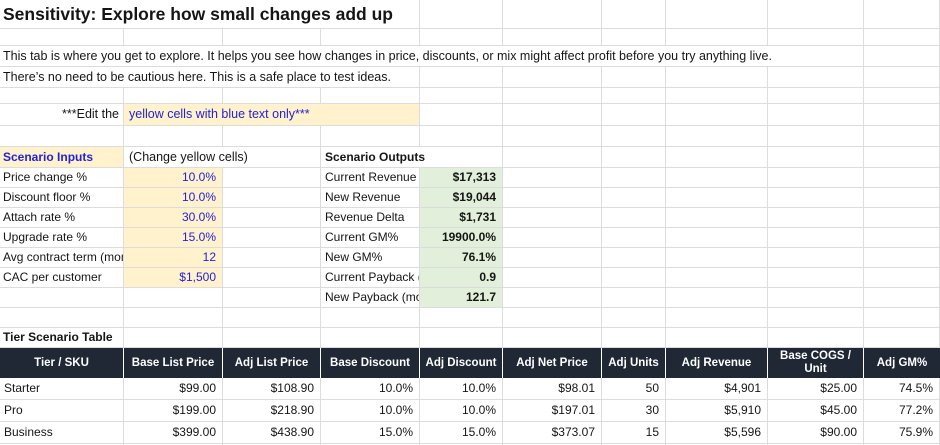  What do you see at coordinates (573, 432) in the screenshot?
I see `table-cell: $373.07` at bounding box center [573, 432].